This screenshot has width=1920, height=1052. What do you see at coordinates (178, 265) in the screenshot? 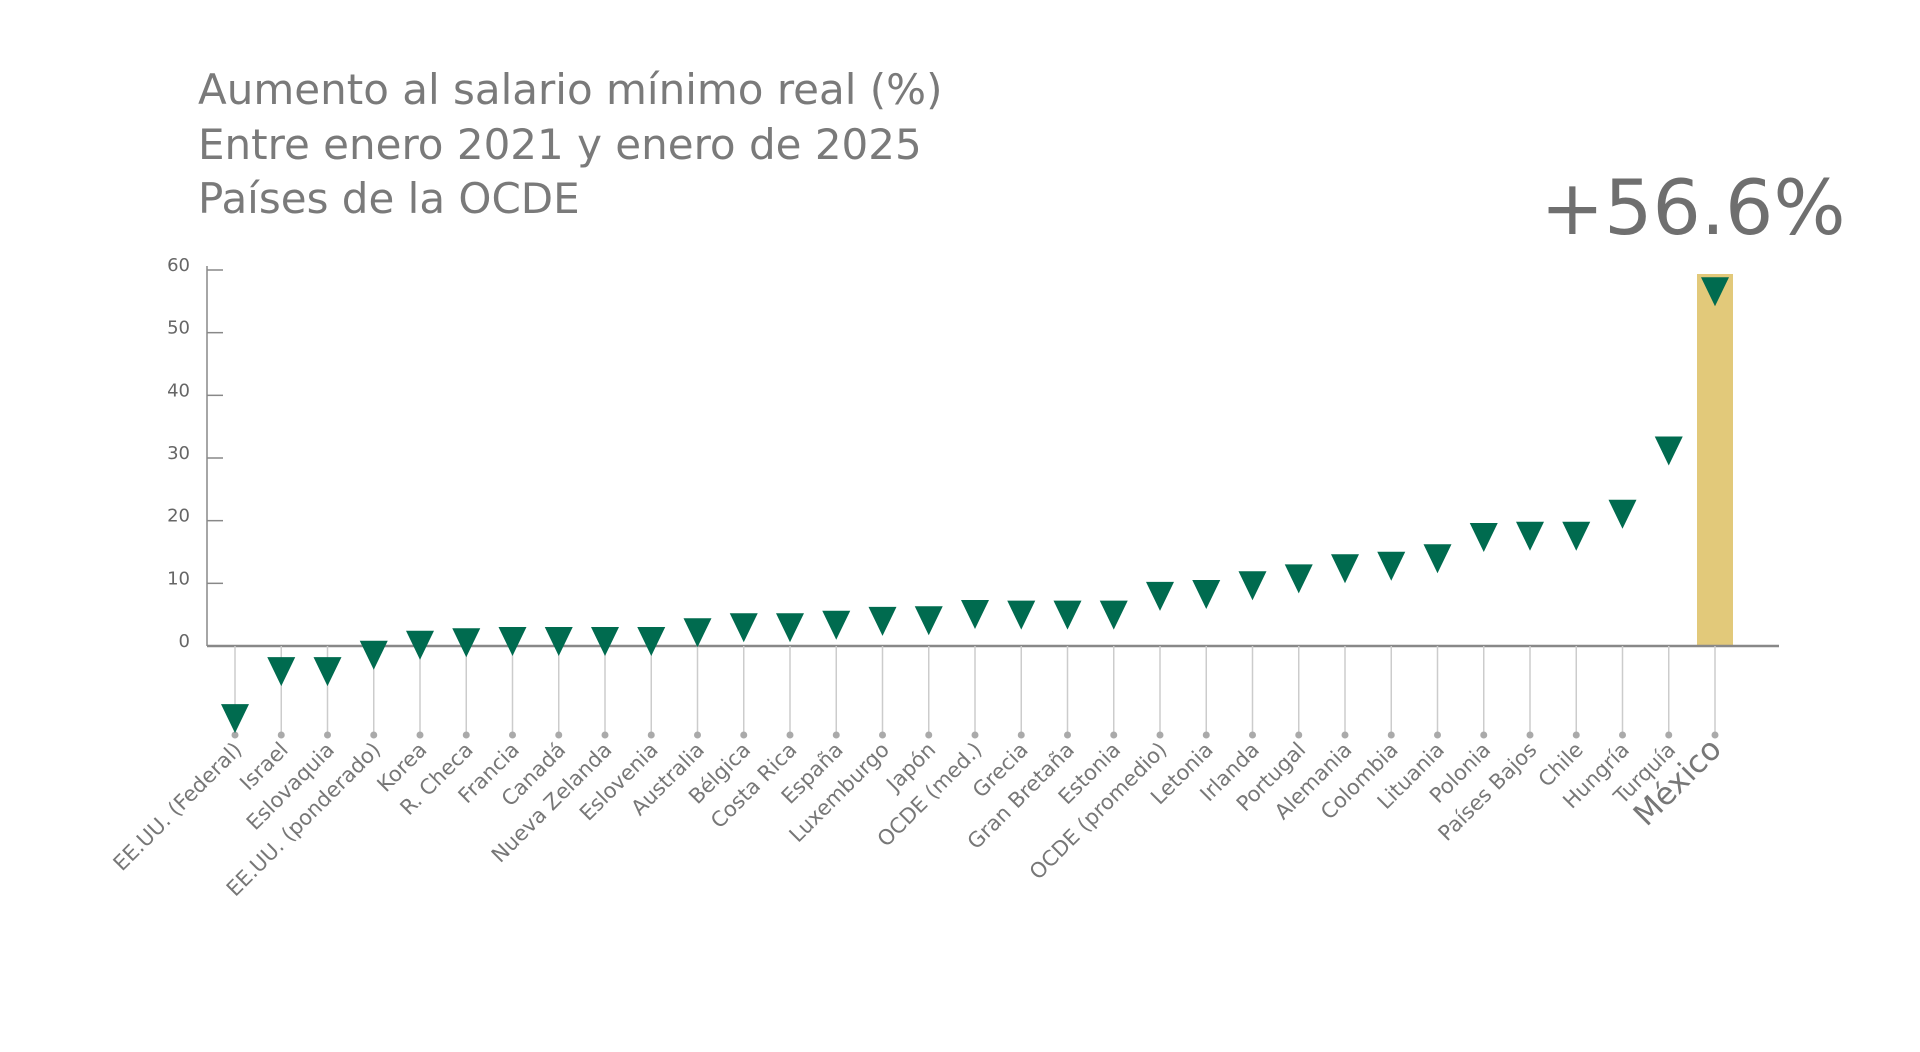
I see `y-tick-label: 60` at bounding box center [178, 265].